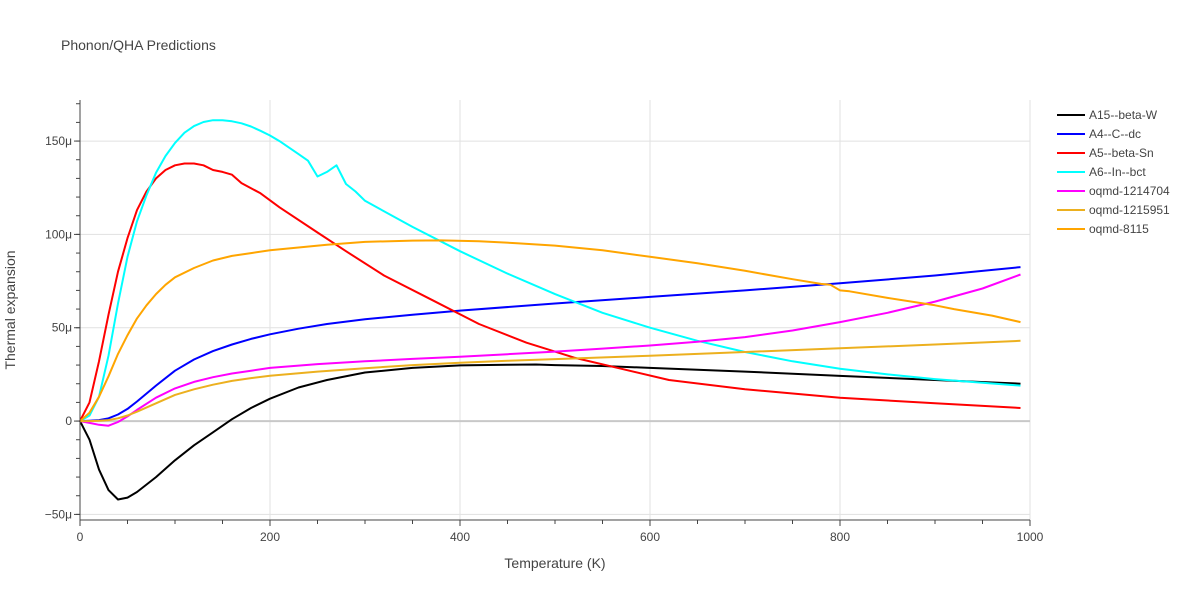 Image resolution: width=1200 pixels, height=605 pixels. Describe the element at coordinates (138, 45) in the screenshot. I see `chart-title: Phonon/QHA Predictions` at that location.